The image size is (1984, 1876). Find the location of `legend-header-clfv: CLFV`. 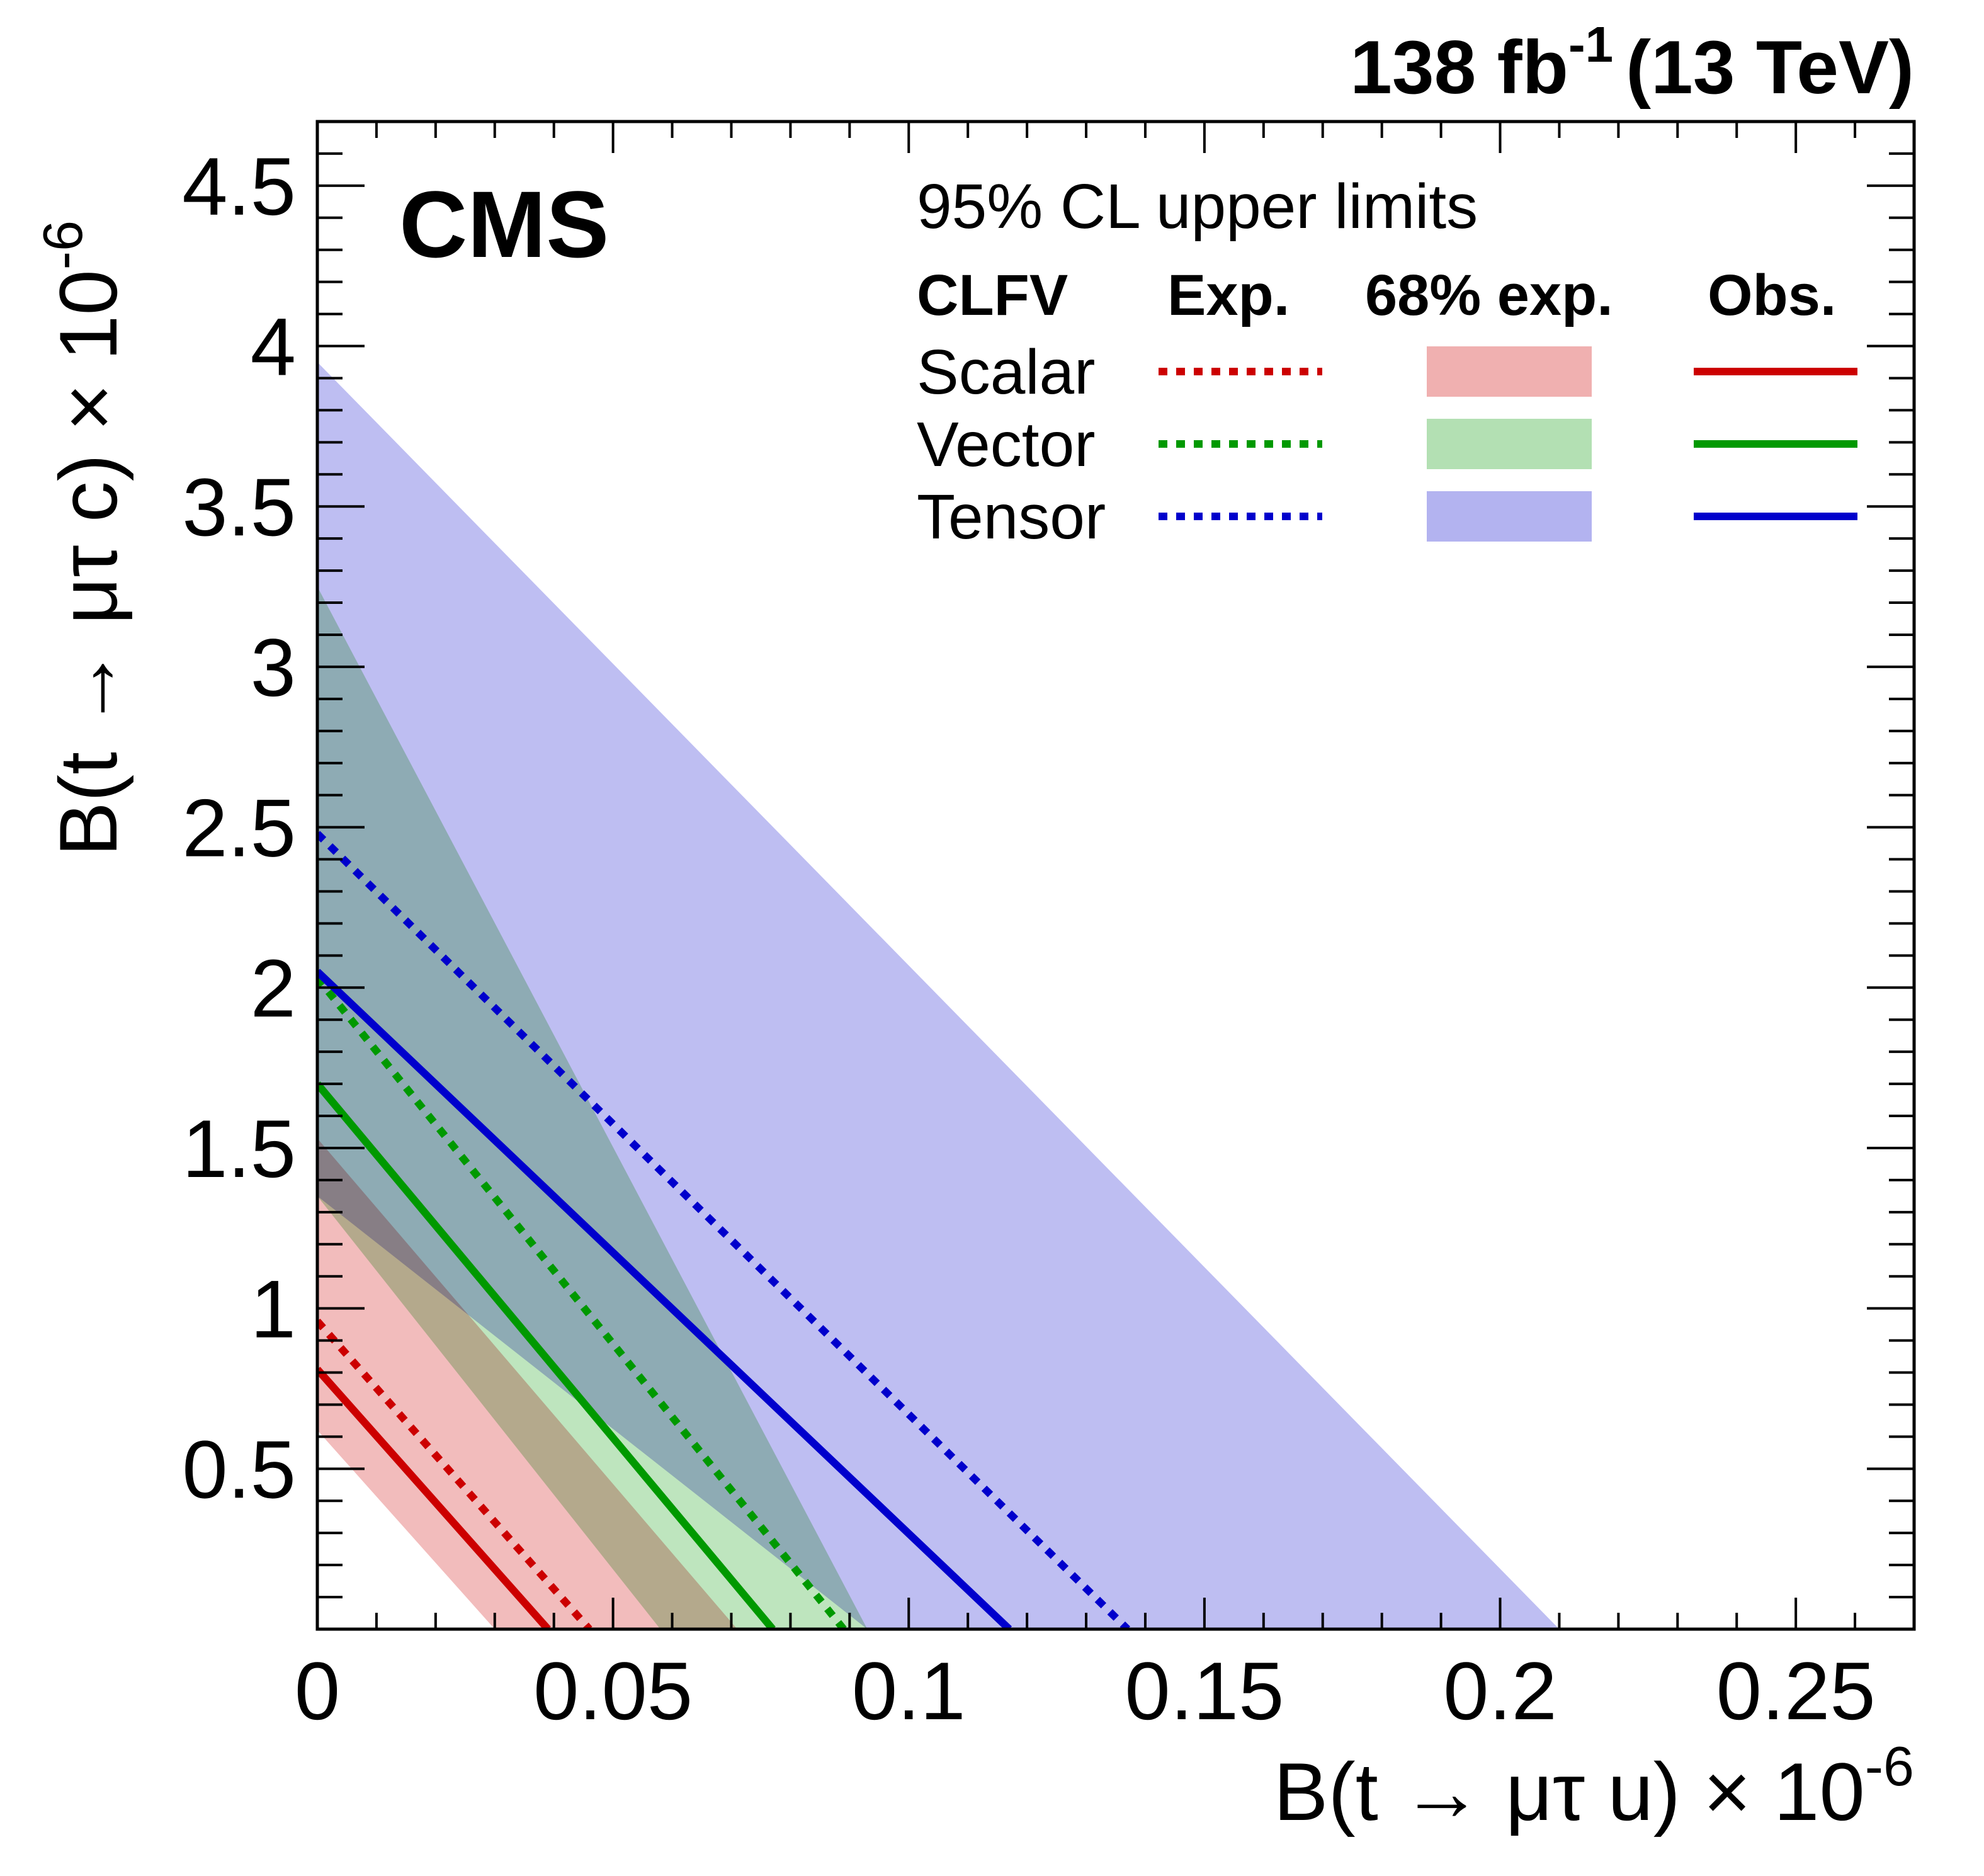

legend-header-clfv: CLFV is located at coordinates (992, 295).